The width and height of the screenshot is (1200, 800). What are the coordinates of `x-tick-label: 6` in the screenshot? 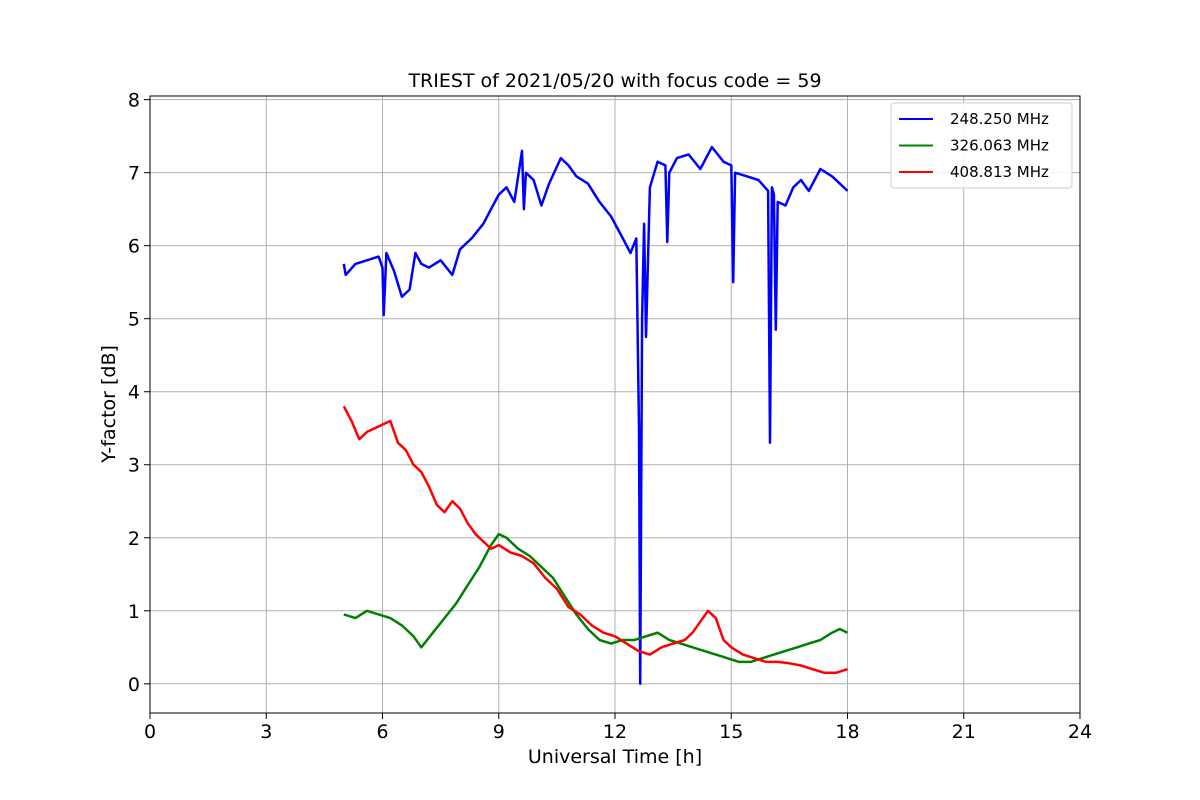 It's located at (382, 732).